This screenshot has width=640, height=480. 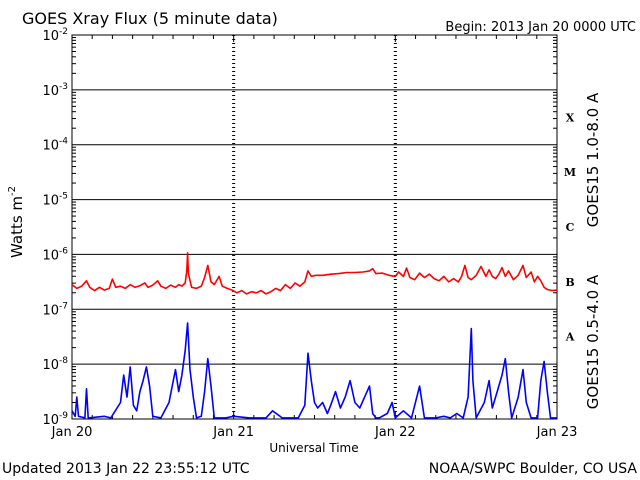 What do you see at coordinates (395, 432) in the screenshot?
I see `x-tick-label: Jan 22` at bounding box center [395, 432].